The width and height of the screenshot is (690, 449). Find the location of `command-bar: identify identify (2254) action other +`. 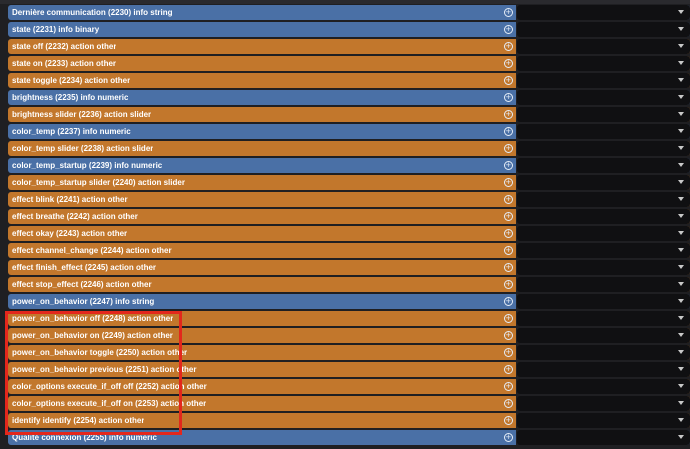

command-bar: identify identify (2254) action other + is located at coordinates (262, 420).